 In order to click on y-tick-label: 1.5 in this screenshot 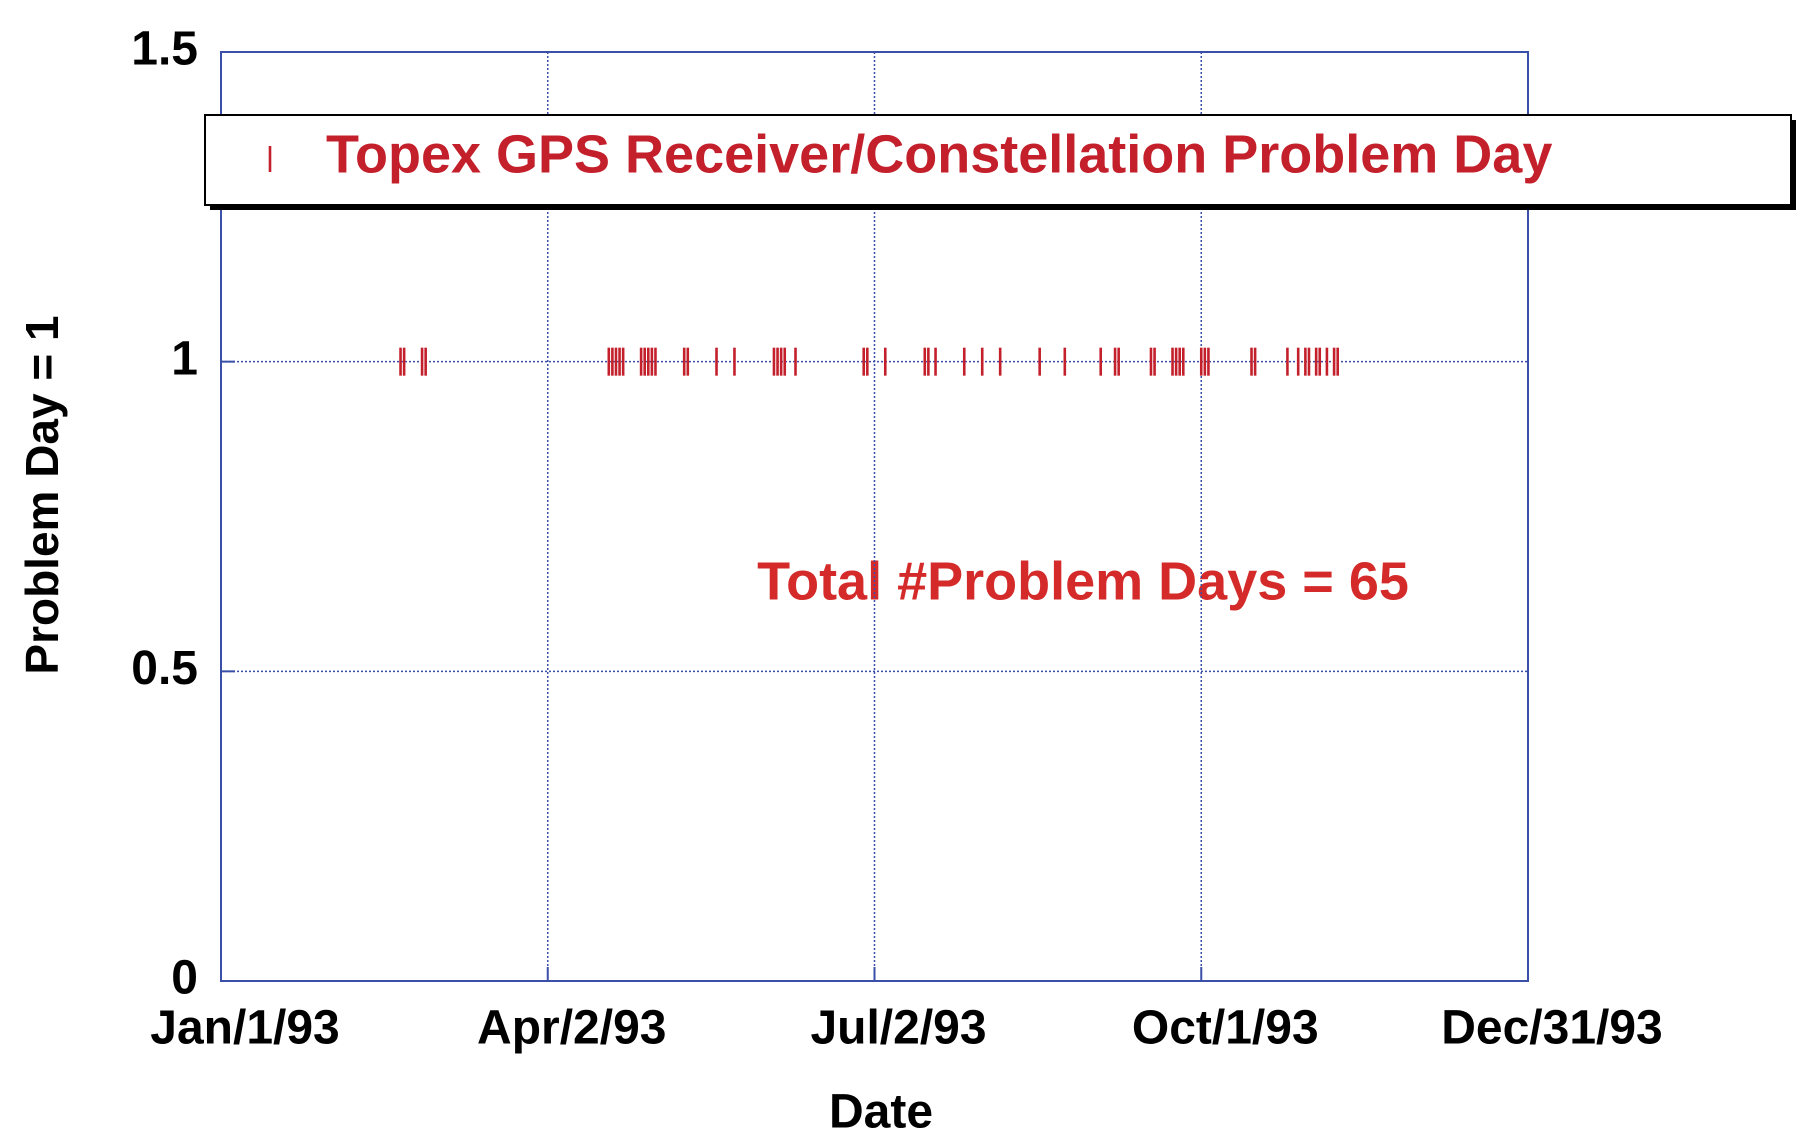, I will do `click(164, 49)`.